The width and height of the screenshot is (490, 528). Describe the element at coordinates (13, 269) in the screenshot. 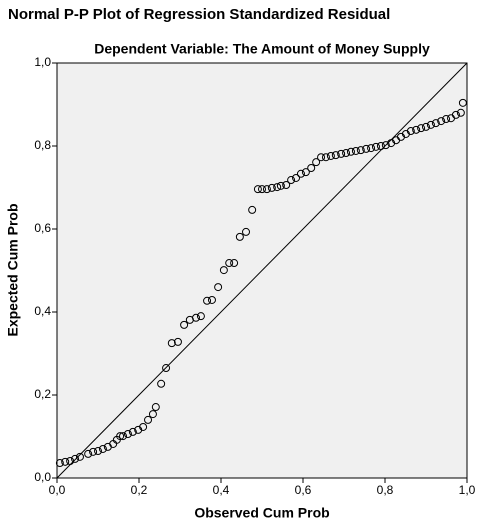

I see `y-axis-label: Expected Cum Prob` at that location.